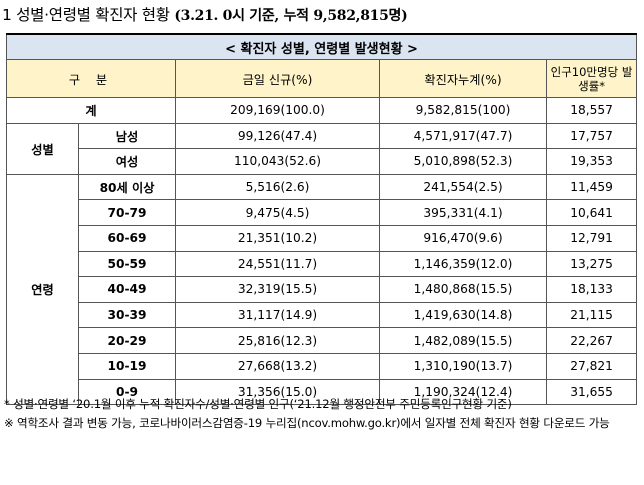  I want to click on row-today: 24,551(11.7), so click(277, 264).